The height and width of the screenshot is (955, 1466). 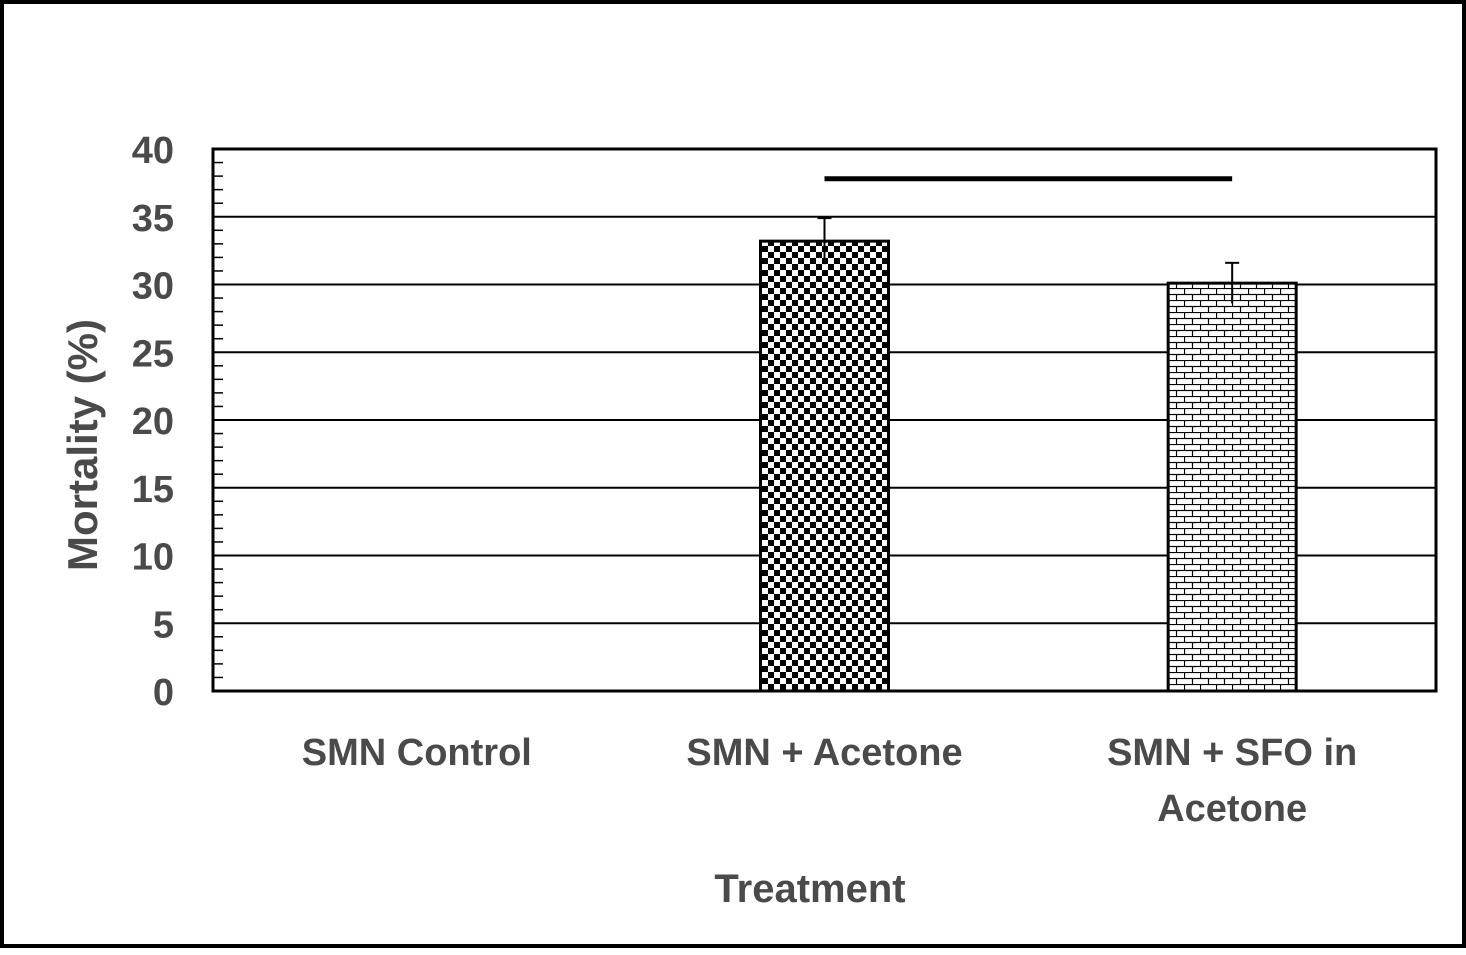 What do you see at coordinates (153, 354) in the screenshot?
I see `y-tick-label: 25` at bounding box center [153, 354].